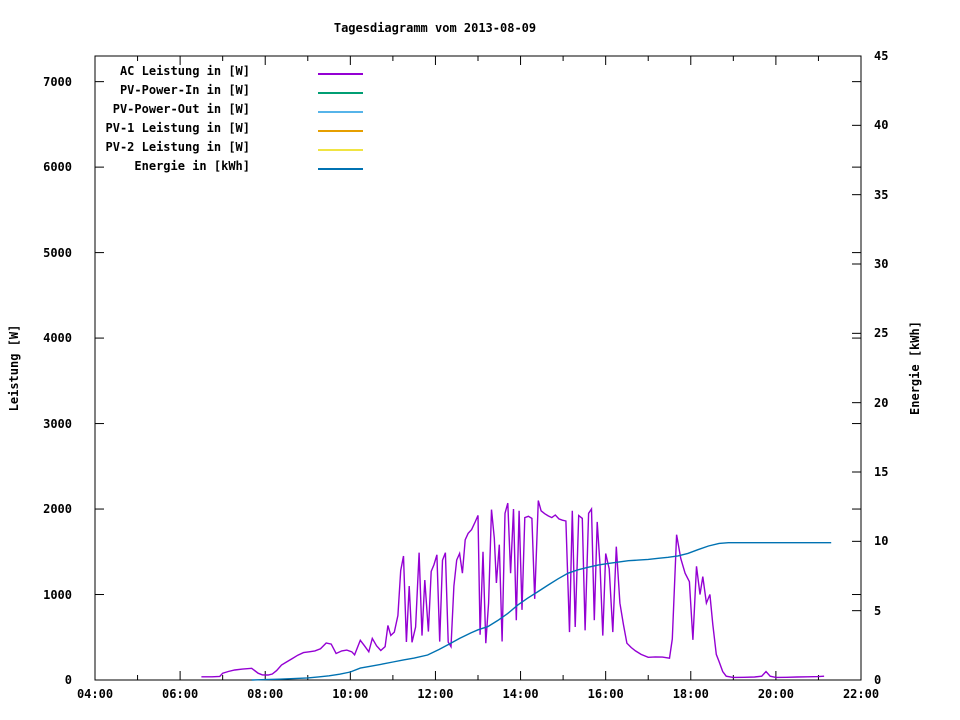 The image size is (960, 720). What do you see at coordinates (541, 611) in the screenshot?
I see `series-energie-in-kwh-` at bounding box center [541, 611].